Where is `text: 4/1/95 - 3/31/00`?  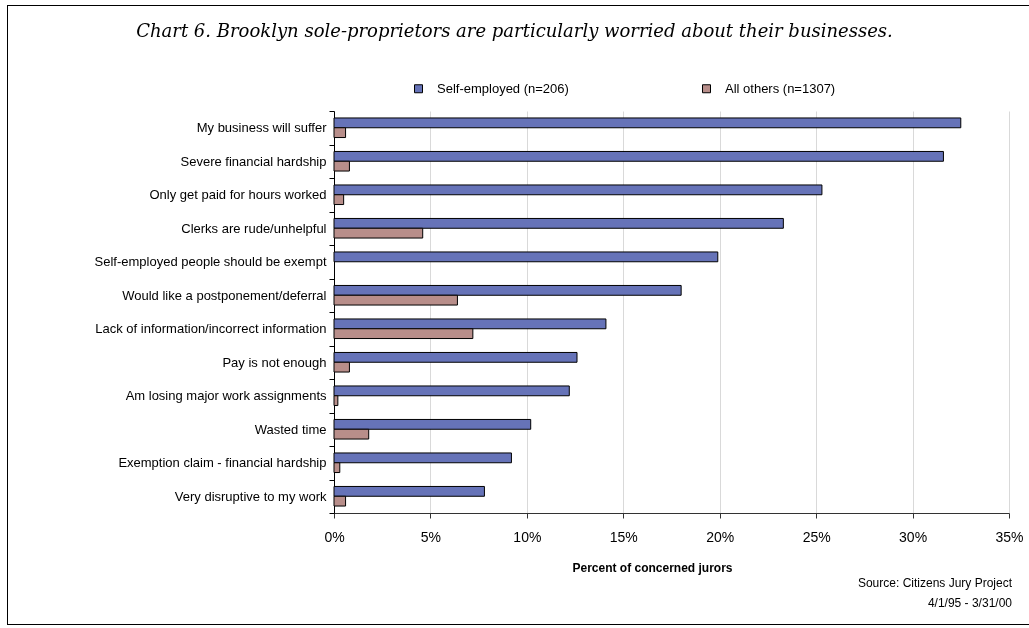 text: 4/1/95 - 3/31/00 is located at coordinates (969, 603).